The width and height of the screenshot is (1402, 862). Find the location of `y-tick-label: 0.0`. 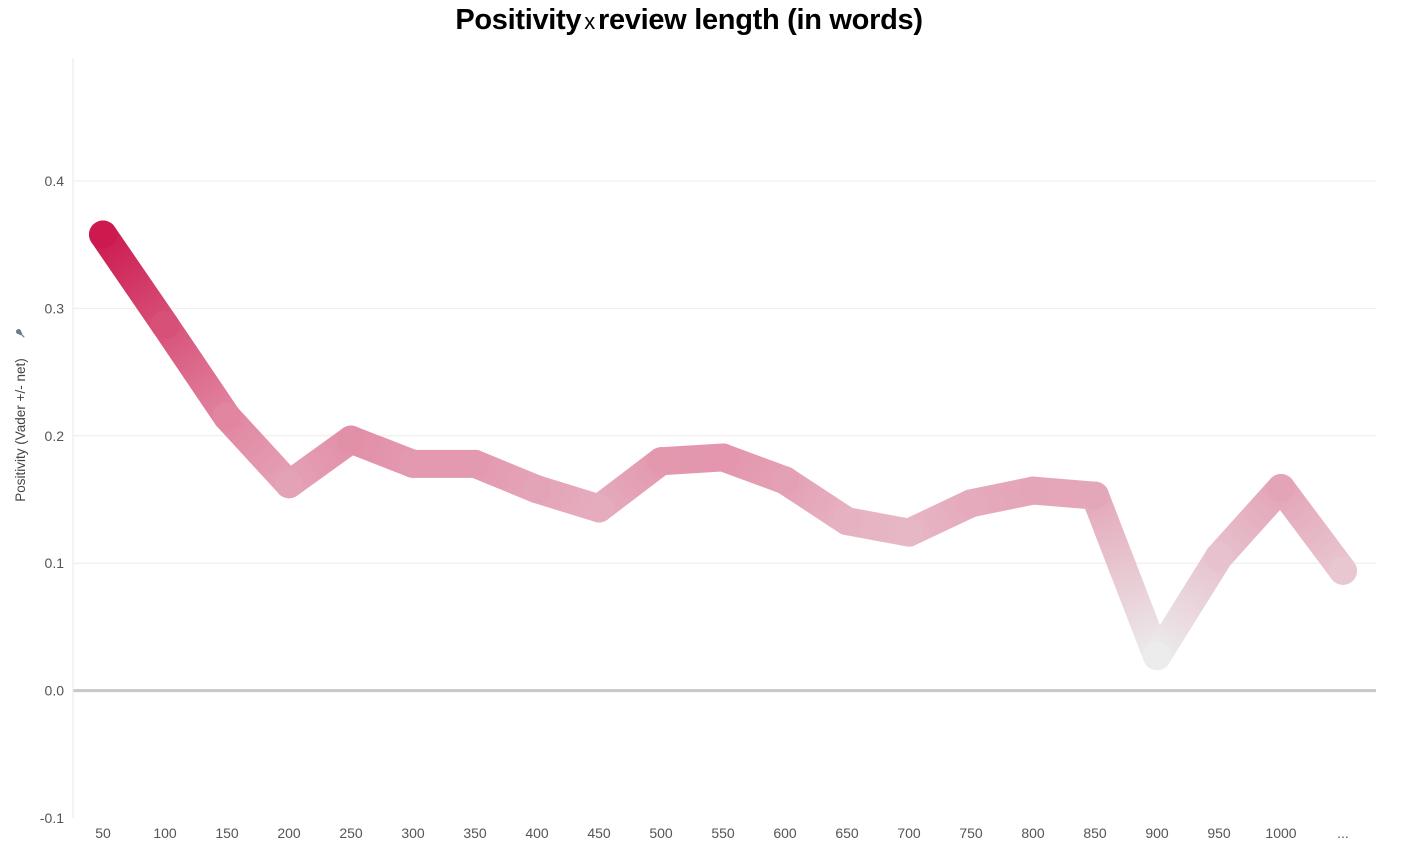

y-tick-label: 0.0 is located at coordinates (55, 691).